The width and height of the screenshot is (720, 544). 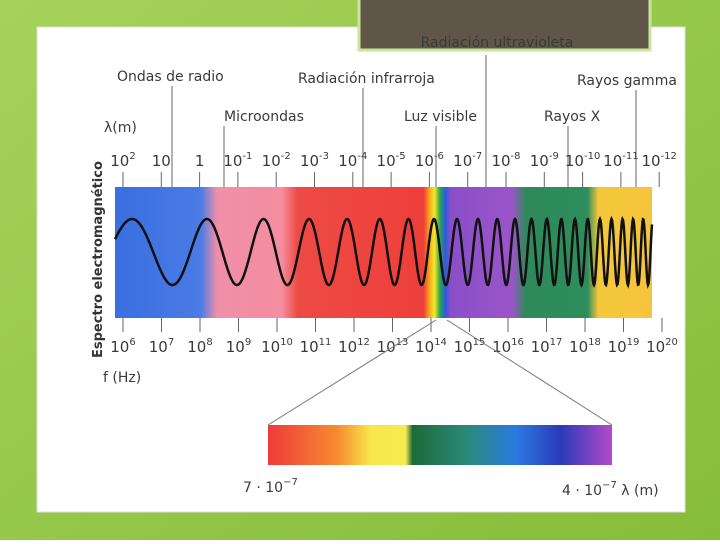 I want to click on tick-label: 10⁻⁷, so click(x=467, y=160).